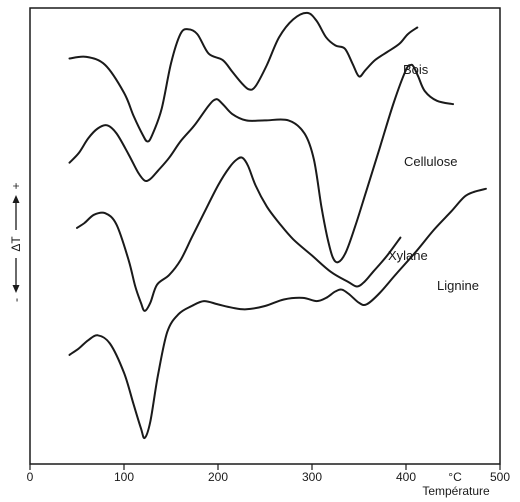 The image size is (520, 502). I want to click on x-unit-label: °C, so click(455, 477).